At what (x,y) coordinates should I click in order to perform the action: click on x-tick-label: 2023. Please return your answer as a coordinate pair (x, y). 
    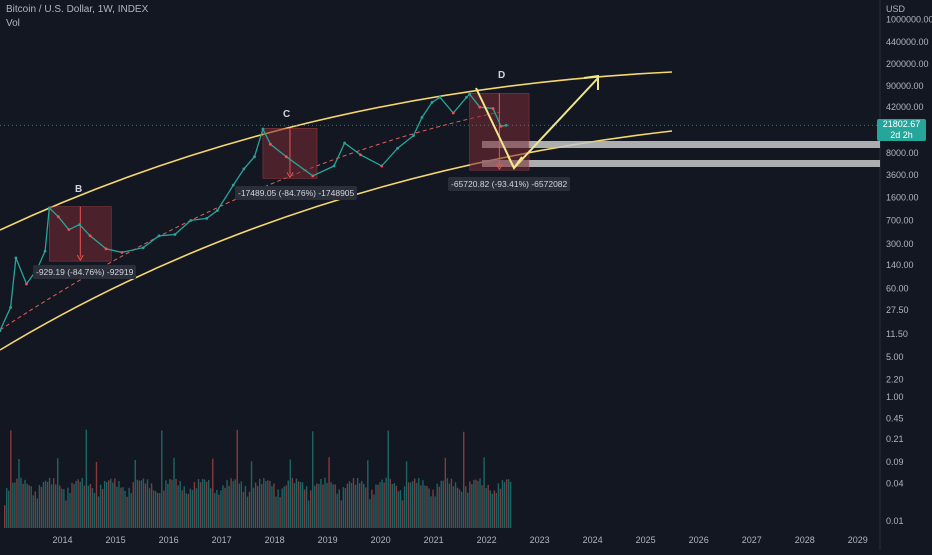
    Looking at the image, I should click on (540, 540).